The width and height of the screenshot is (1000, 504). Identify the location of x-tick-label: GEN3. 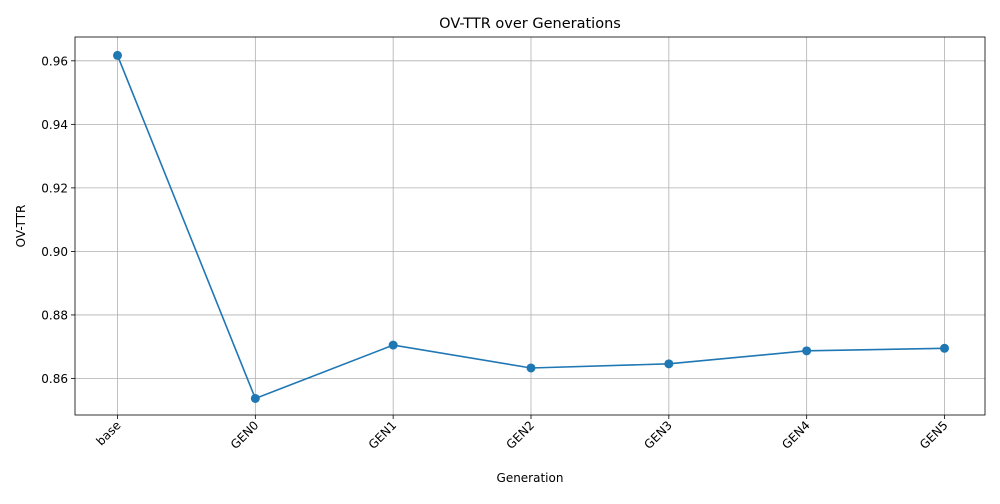
(658, 435).